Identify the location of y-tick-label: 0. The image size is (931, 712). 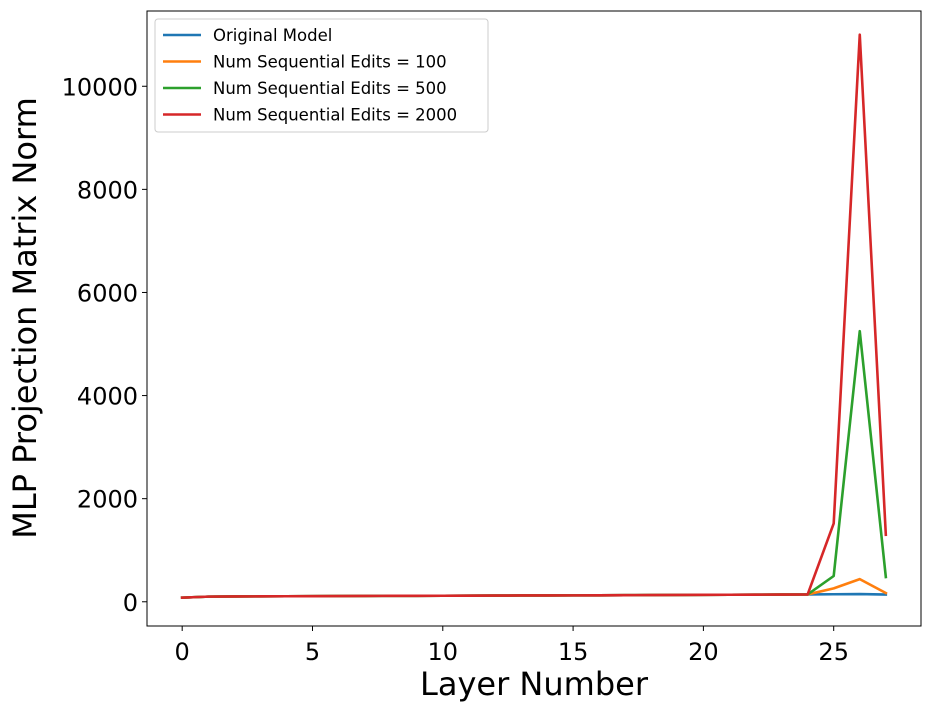
(130, 603).